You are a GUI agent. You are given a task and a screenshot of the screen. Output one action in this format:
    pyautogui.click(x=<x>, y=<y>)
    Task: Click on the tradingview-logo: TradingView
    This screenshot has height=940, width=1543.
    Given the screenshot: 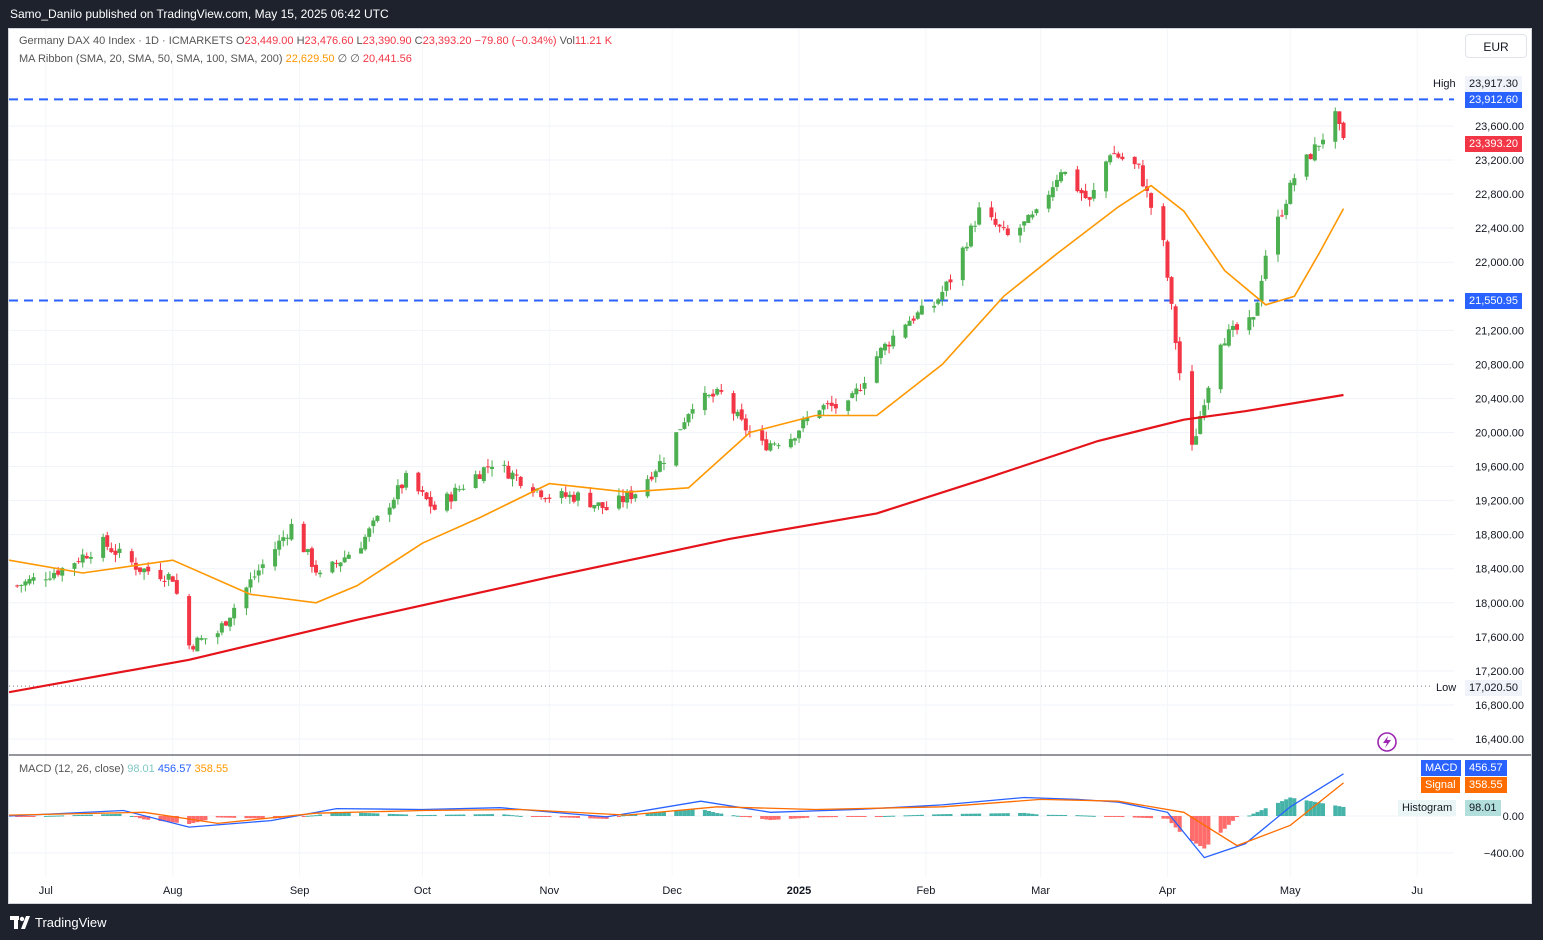 What is the action you would take?
    pyautogui.click(x=58, y=922)
    